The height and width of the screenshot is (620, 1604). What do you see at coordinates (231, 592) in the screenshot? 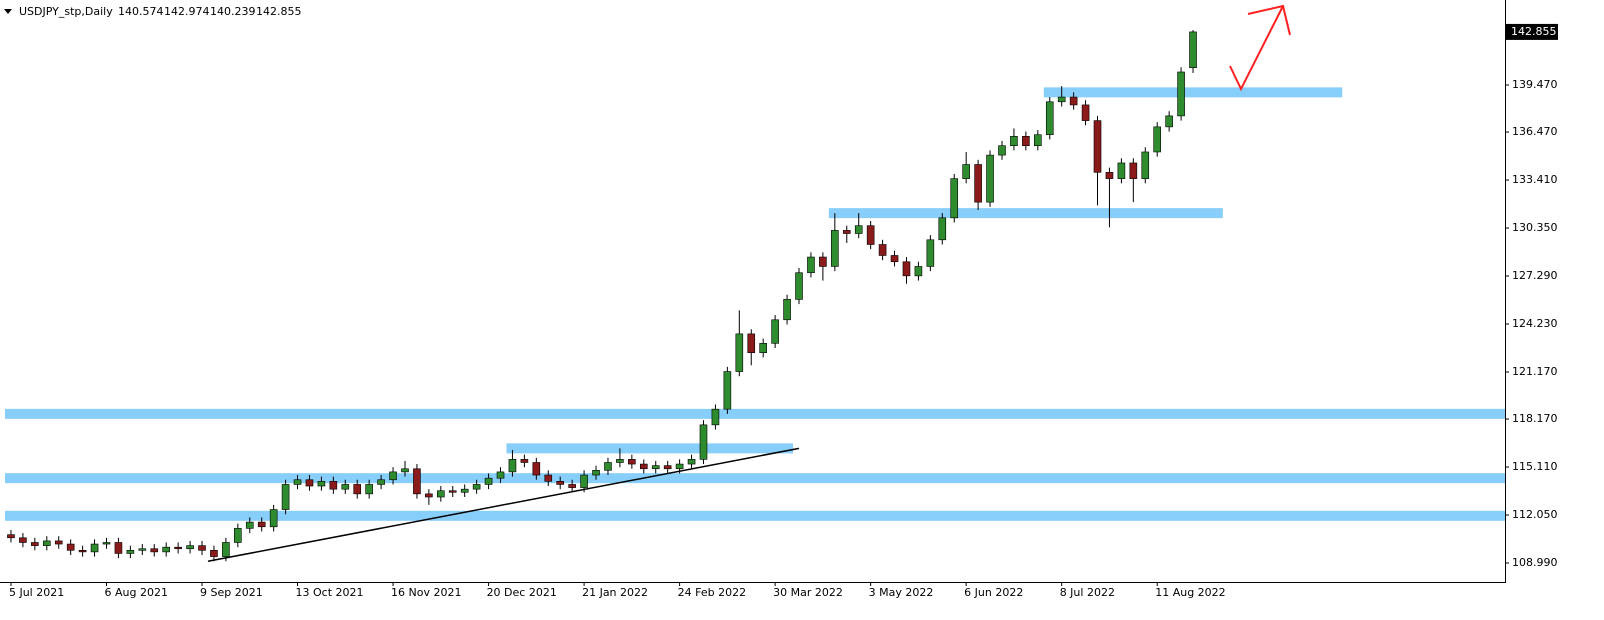
I see `x-tick-label: 9 Sep 2021` at bounding box center [231, 592].